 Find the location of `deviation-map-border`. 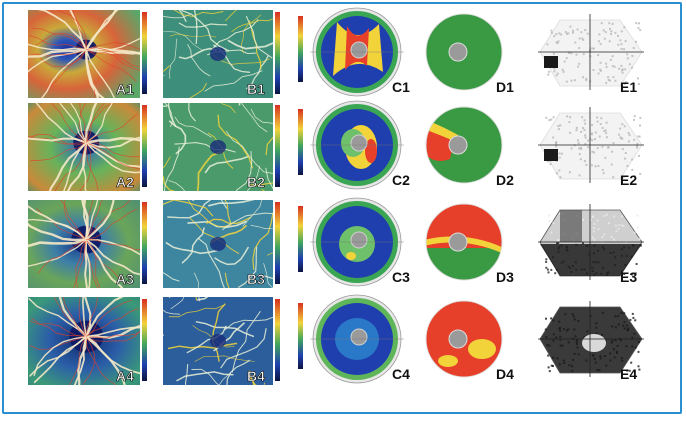

deviation-map-border is located at coordinates (464, 339).